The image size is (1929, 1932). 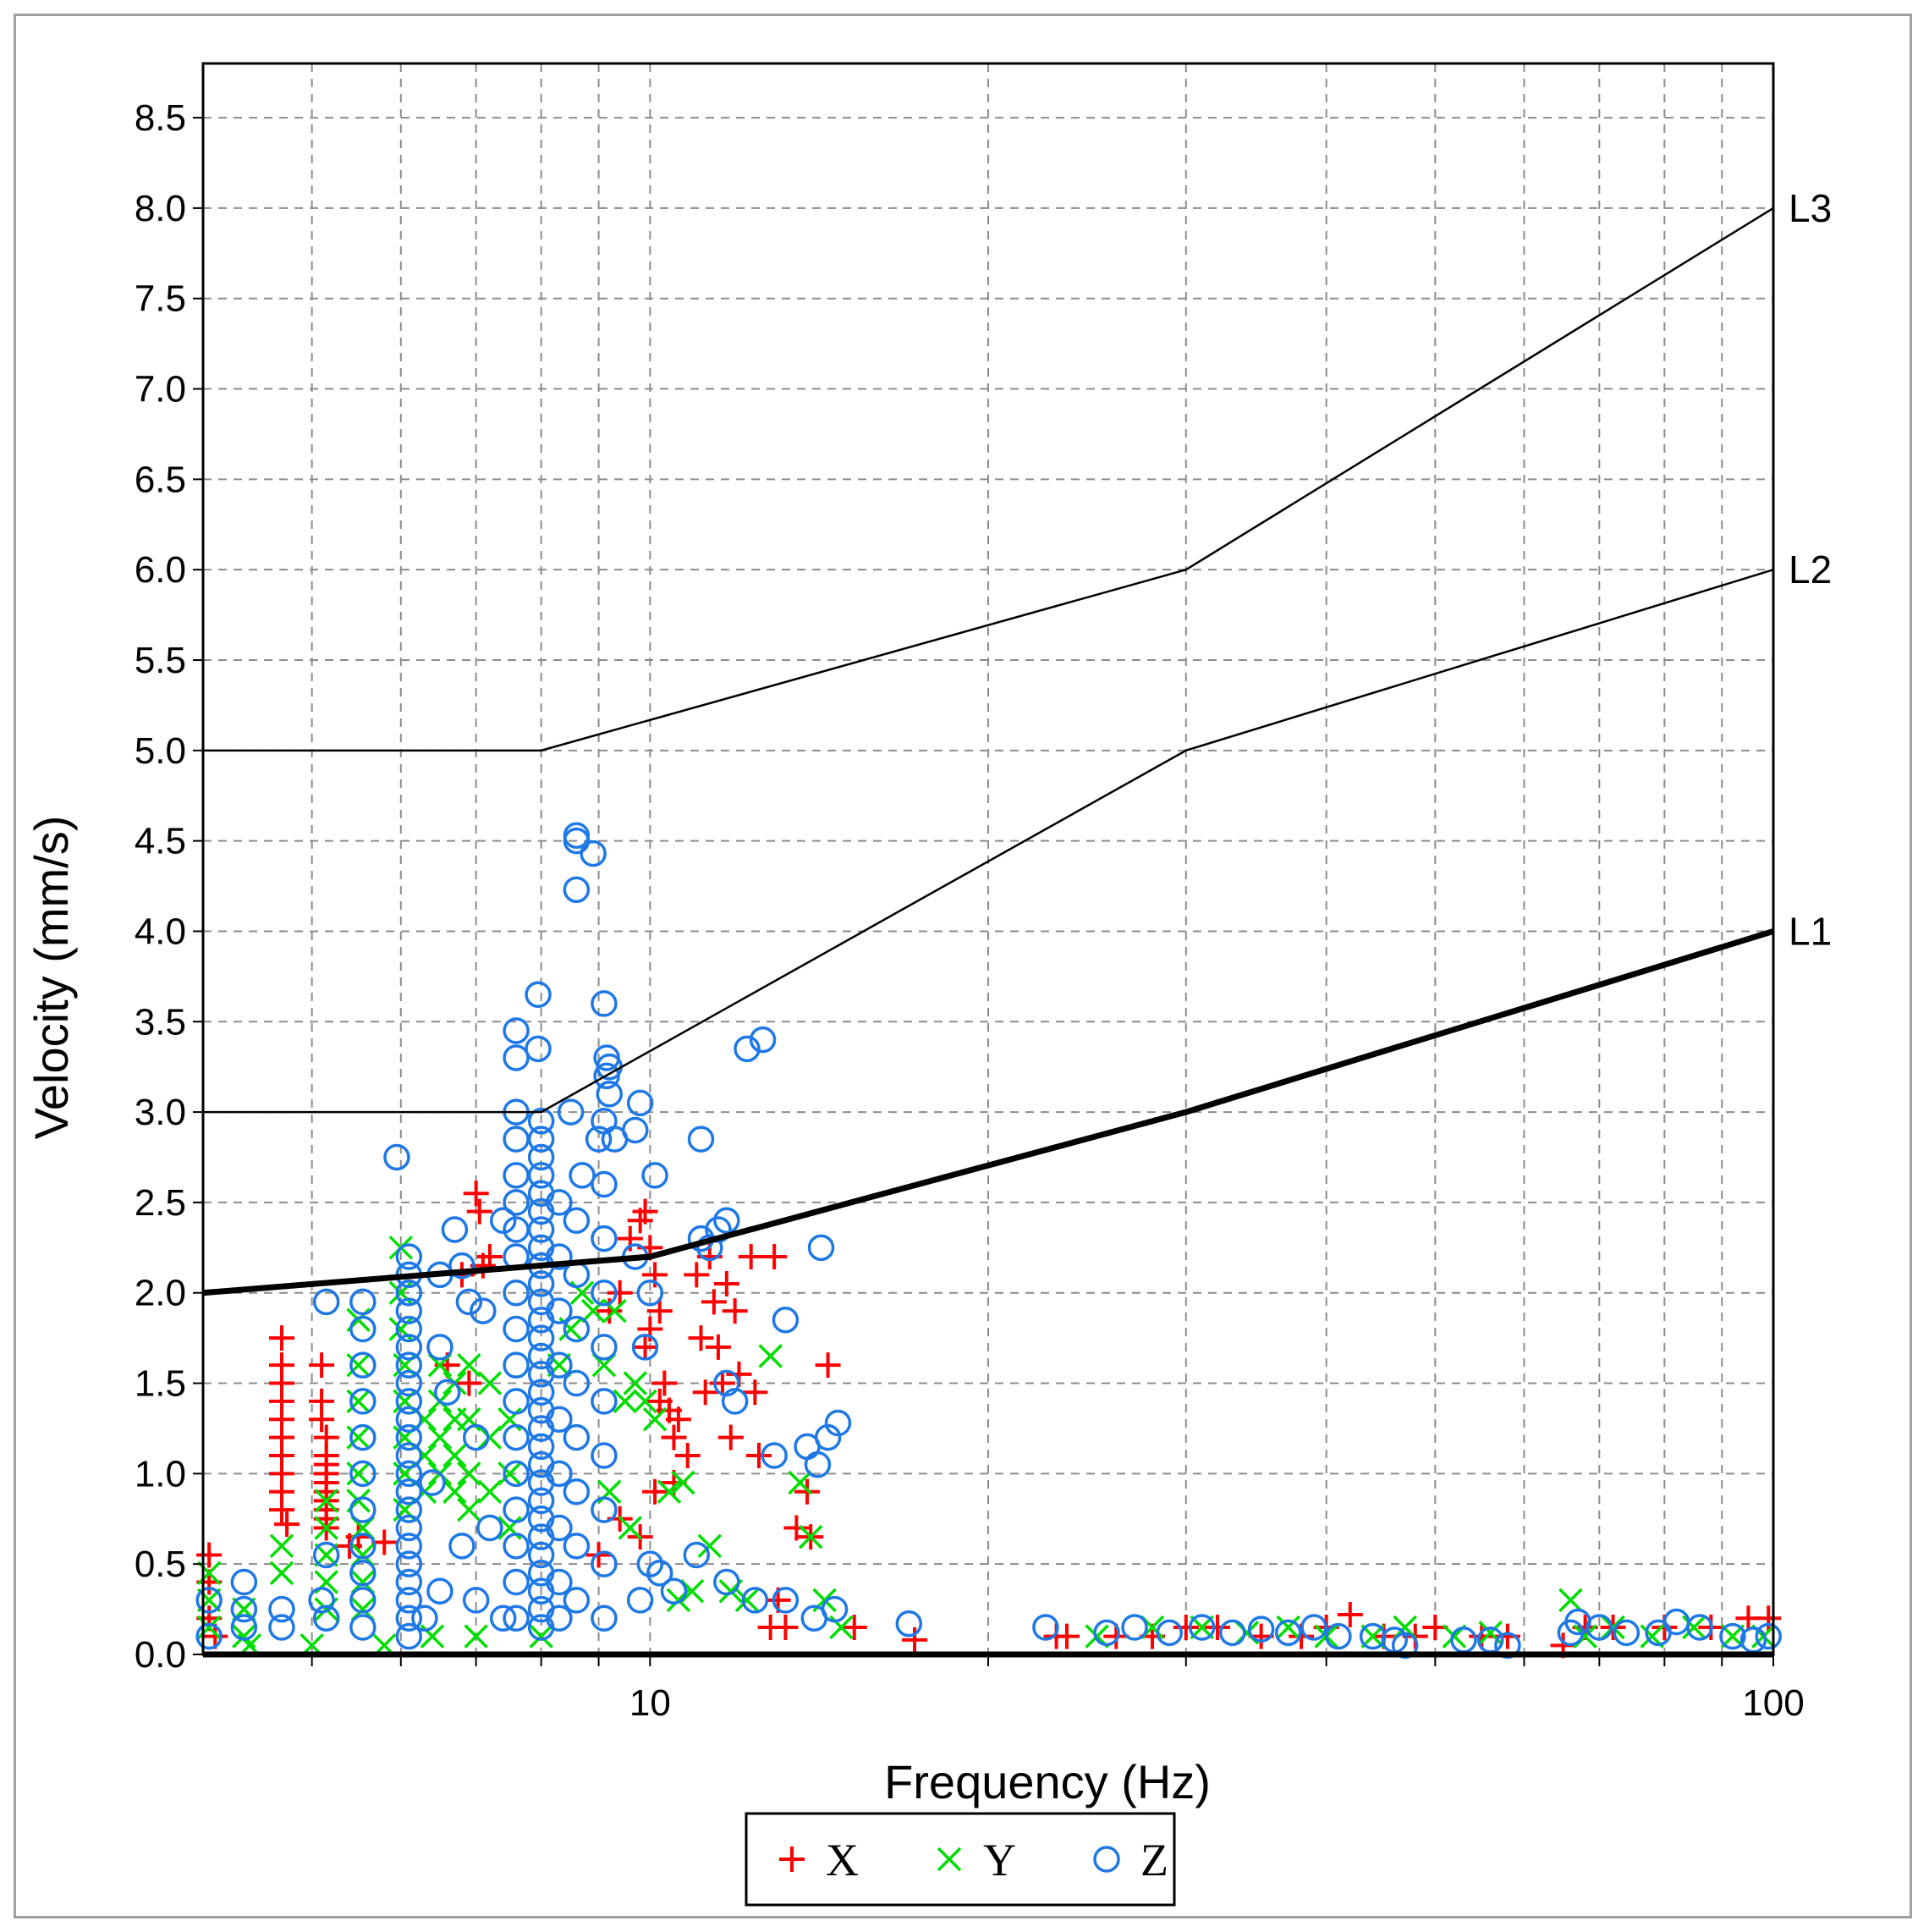 What do you see at coordinates (160, 841) in the screenshot?
I see `y-tick-label: 4.5` at bounding box center [160, 841].